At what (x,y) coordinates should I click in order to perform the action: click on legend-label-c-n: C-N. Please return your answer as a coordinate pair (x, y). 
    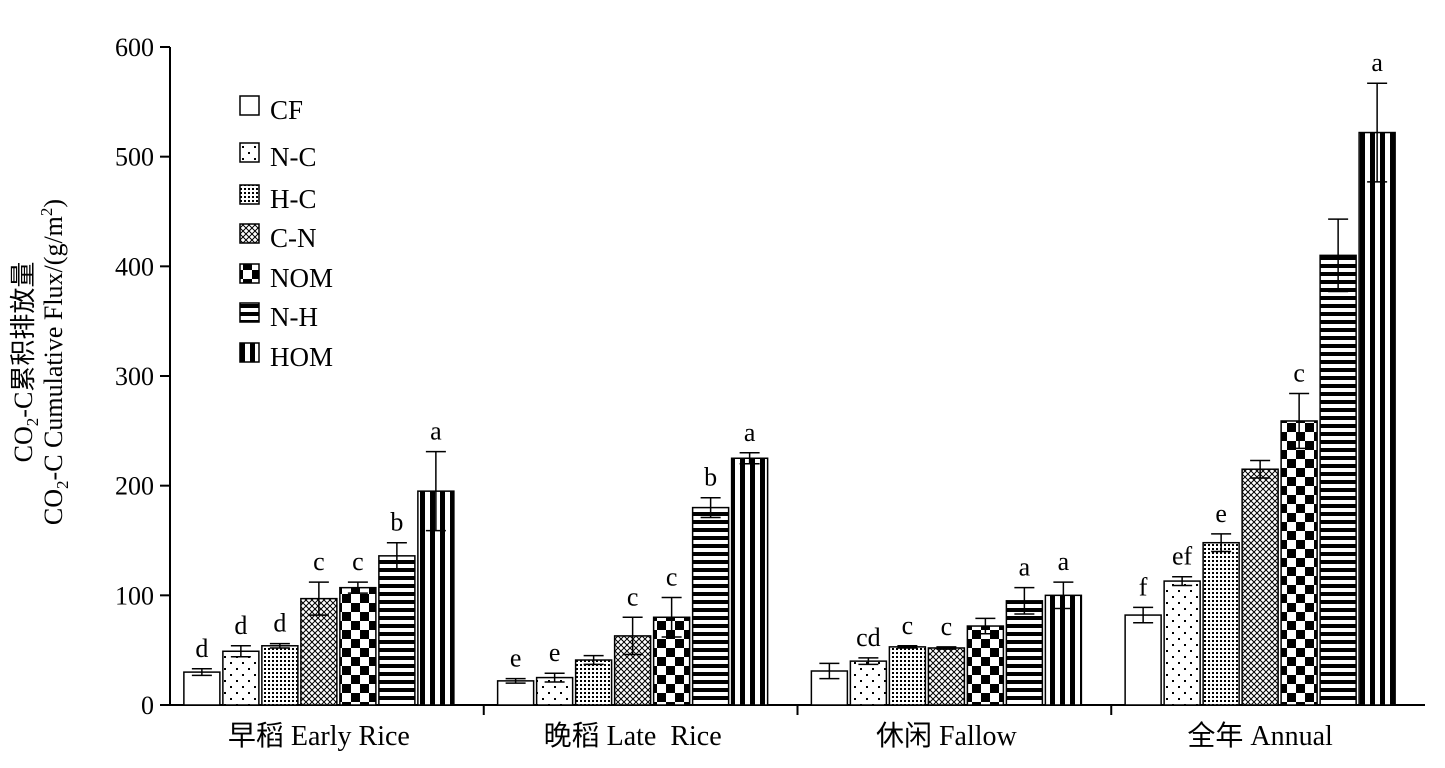
    Looking at the image, I should click on (293, 238).